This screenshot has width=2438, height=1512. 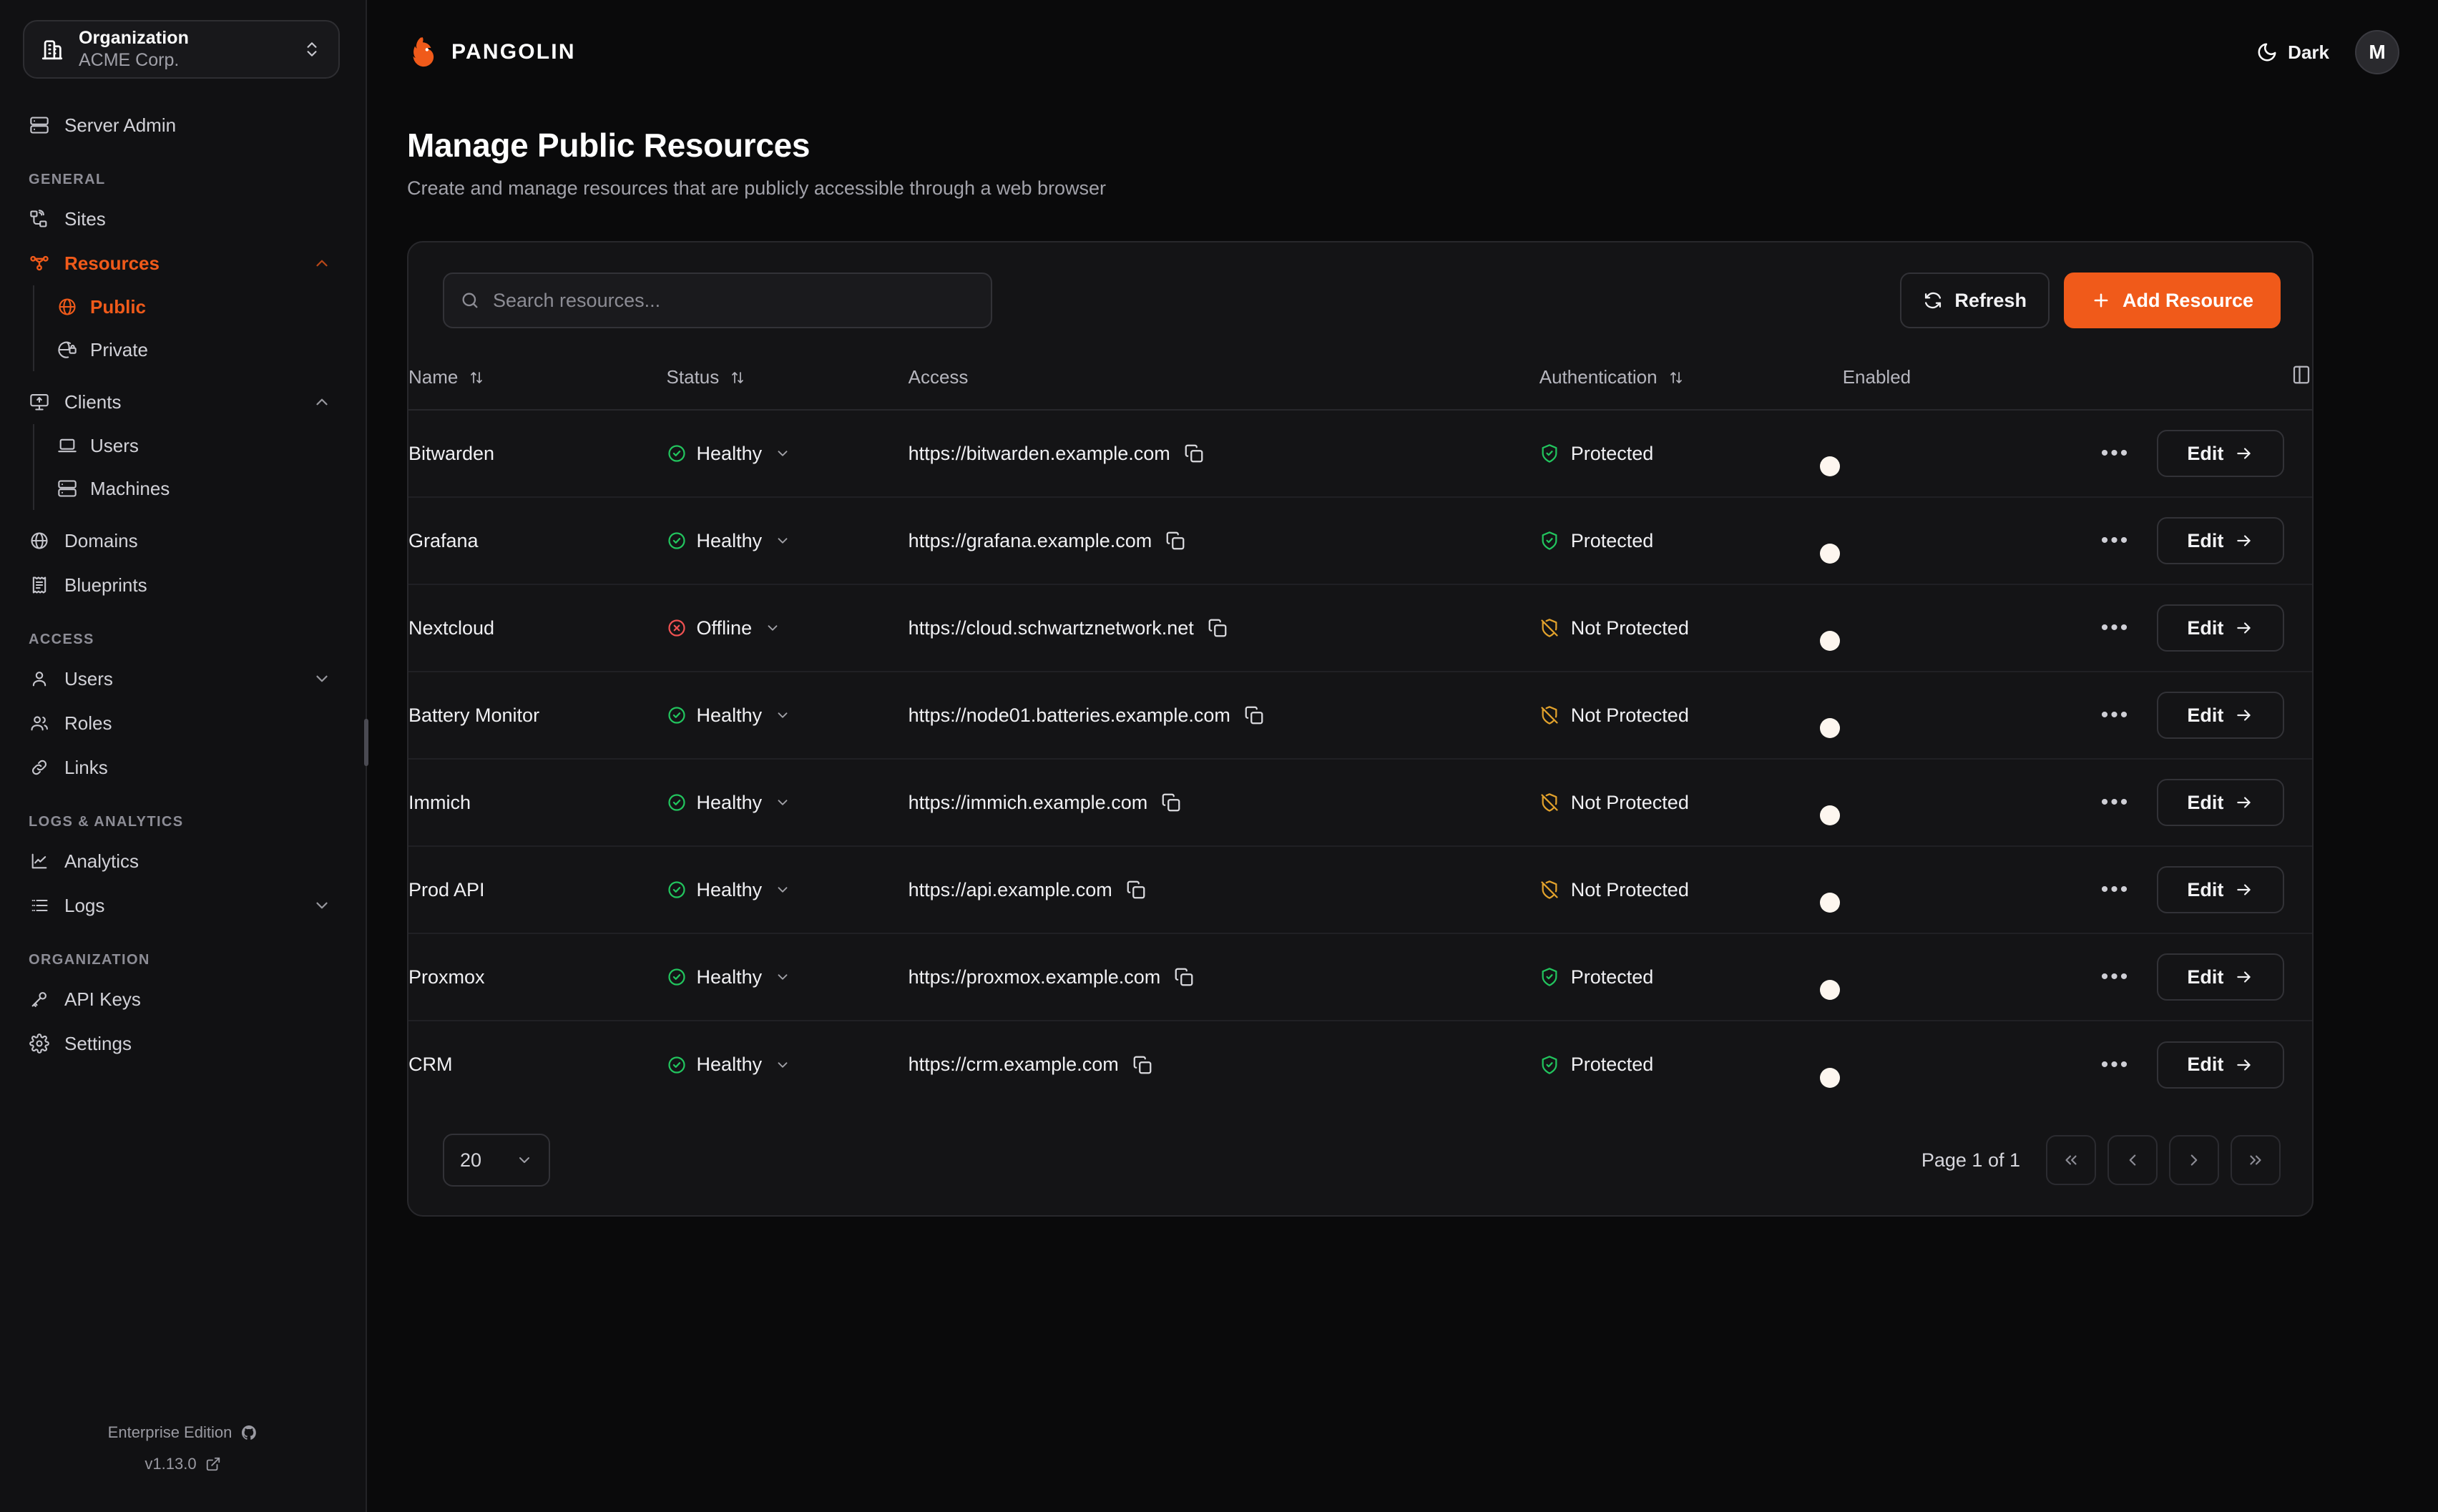 What do you see at coordinates (1028, 802) in the screenshot?
I see `resource-url: https://immich.example.com` at bounding box center [1028, 802].